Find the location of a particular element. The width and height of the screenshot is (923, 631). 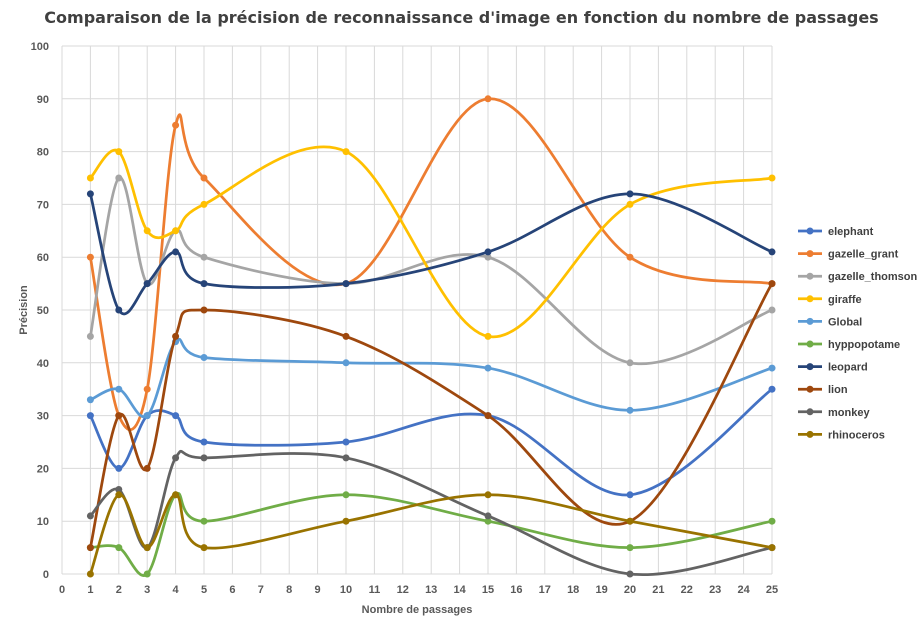

x-tick-label: 7 is located at coordinates (261, 590).